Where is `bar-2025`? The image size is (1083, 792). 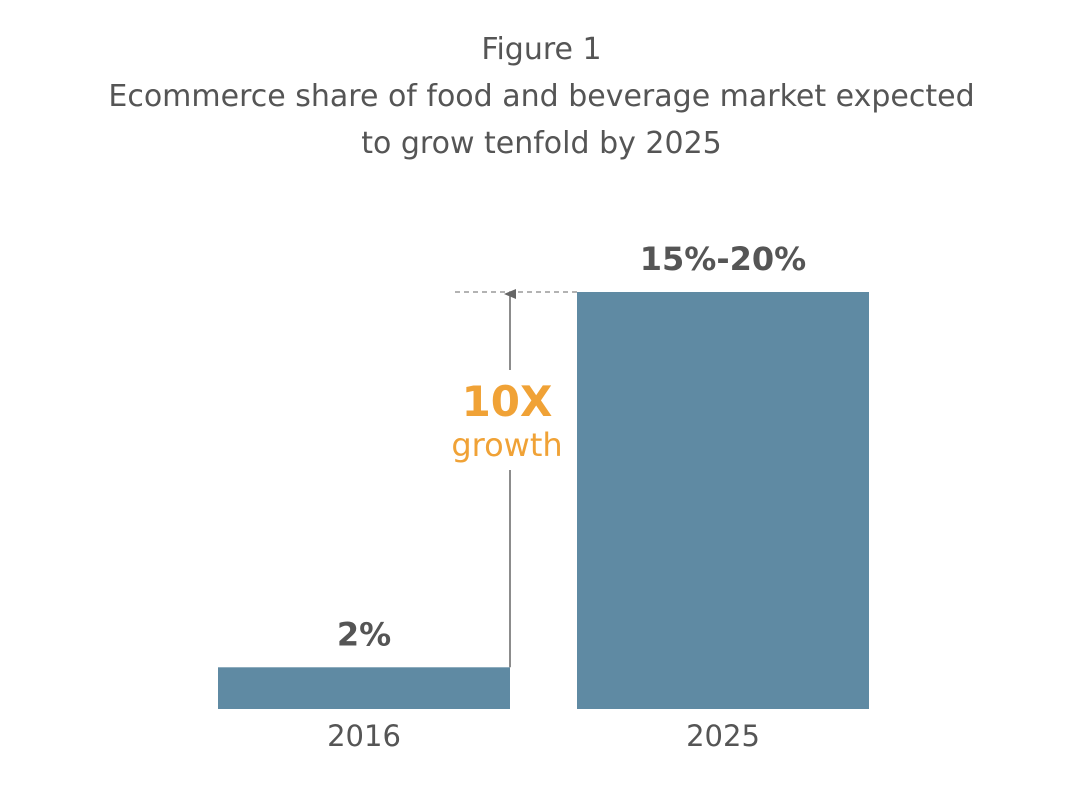 bar-2025 is located at coordinates (723, 500).